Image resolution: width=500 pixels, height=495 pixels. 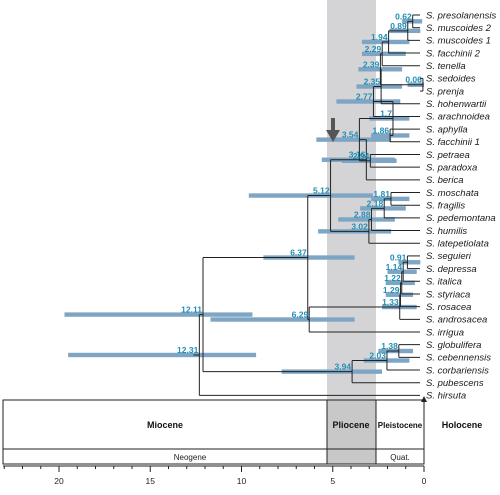 I want to click on node-age-label: 0.06, so click(x=413, y=80).